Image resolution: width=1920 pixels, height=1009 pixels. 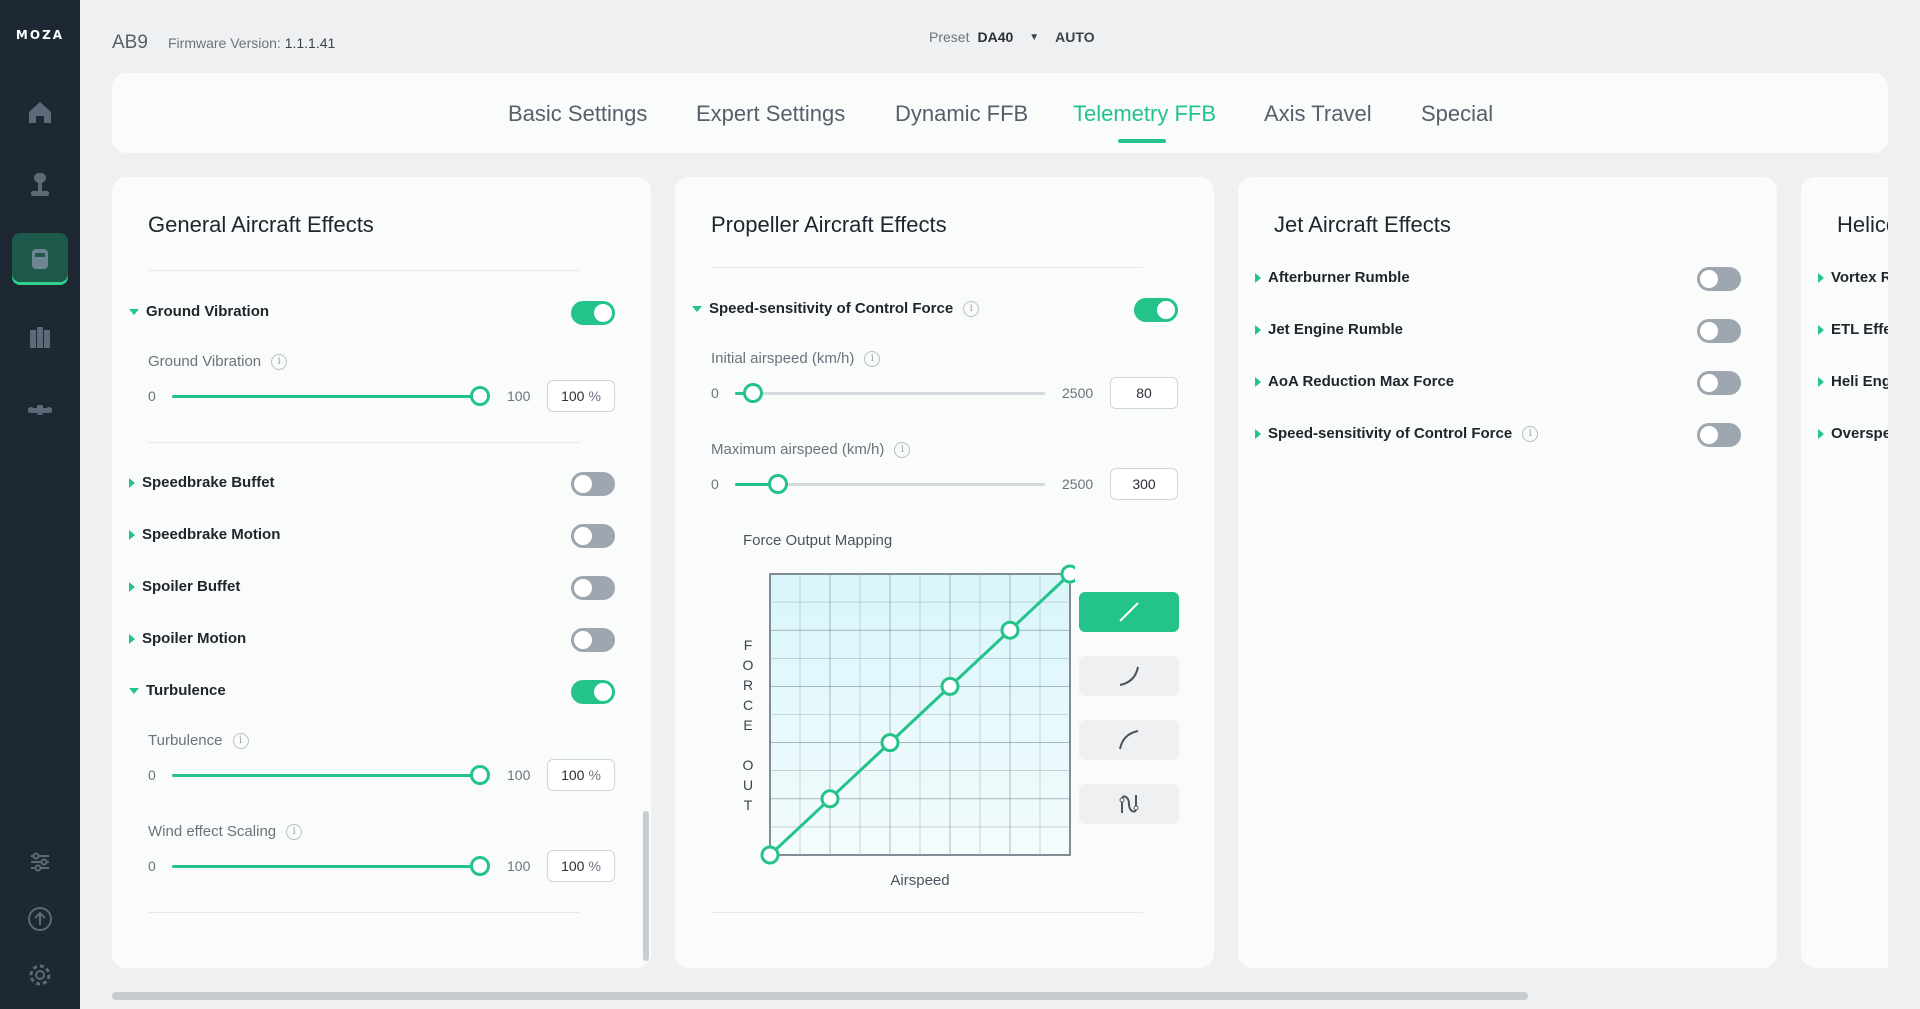 I want to click on speedbrake-buffet-toggle, so click(x=593, y=484).